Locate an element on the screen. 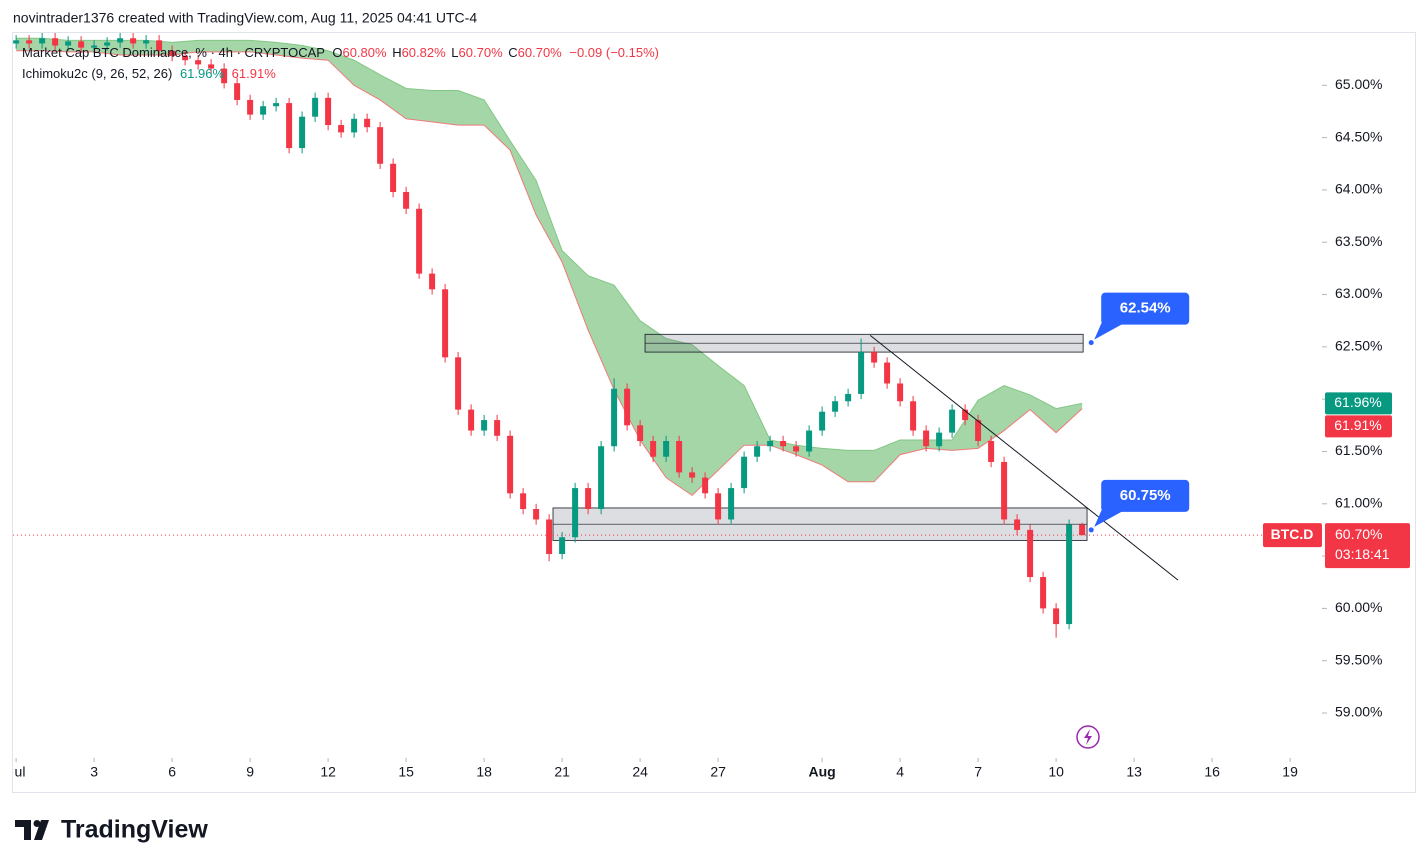 This screenshot has width=1428, height=868. x-tick-label: 7 is located at coordinates (978, 772).